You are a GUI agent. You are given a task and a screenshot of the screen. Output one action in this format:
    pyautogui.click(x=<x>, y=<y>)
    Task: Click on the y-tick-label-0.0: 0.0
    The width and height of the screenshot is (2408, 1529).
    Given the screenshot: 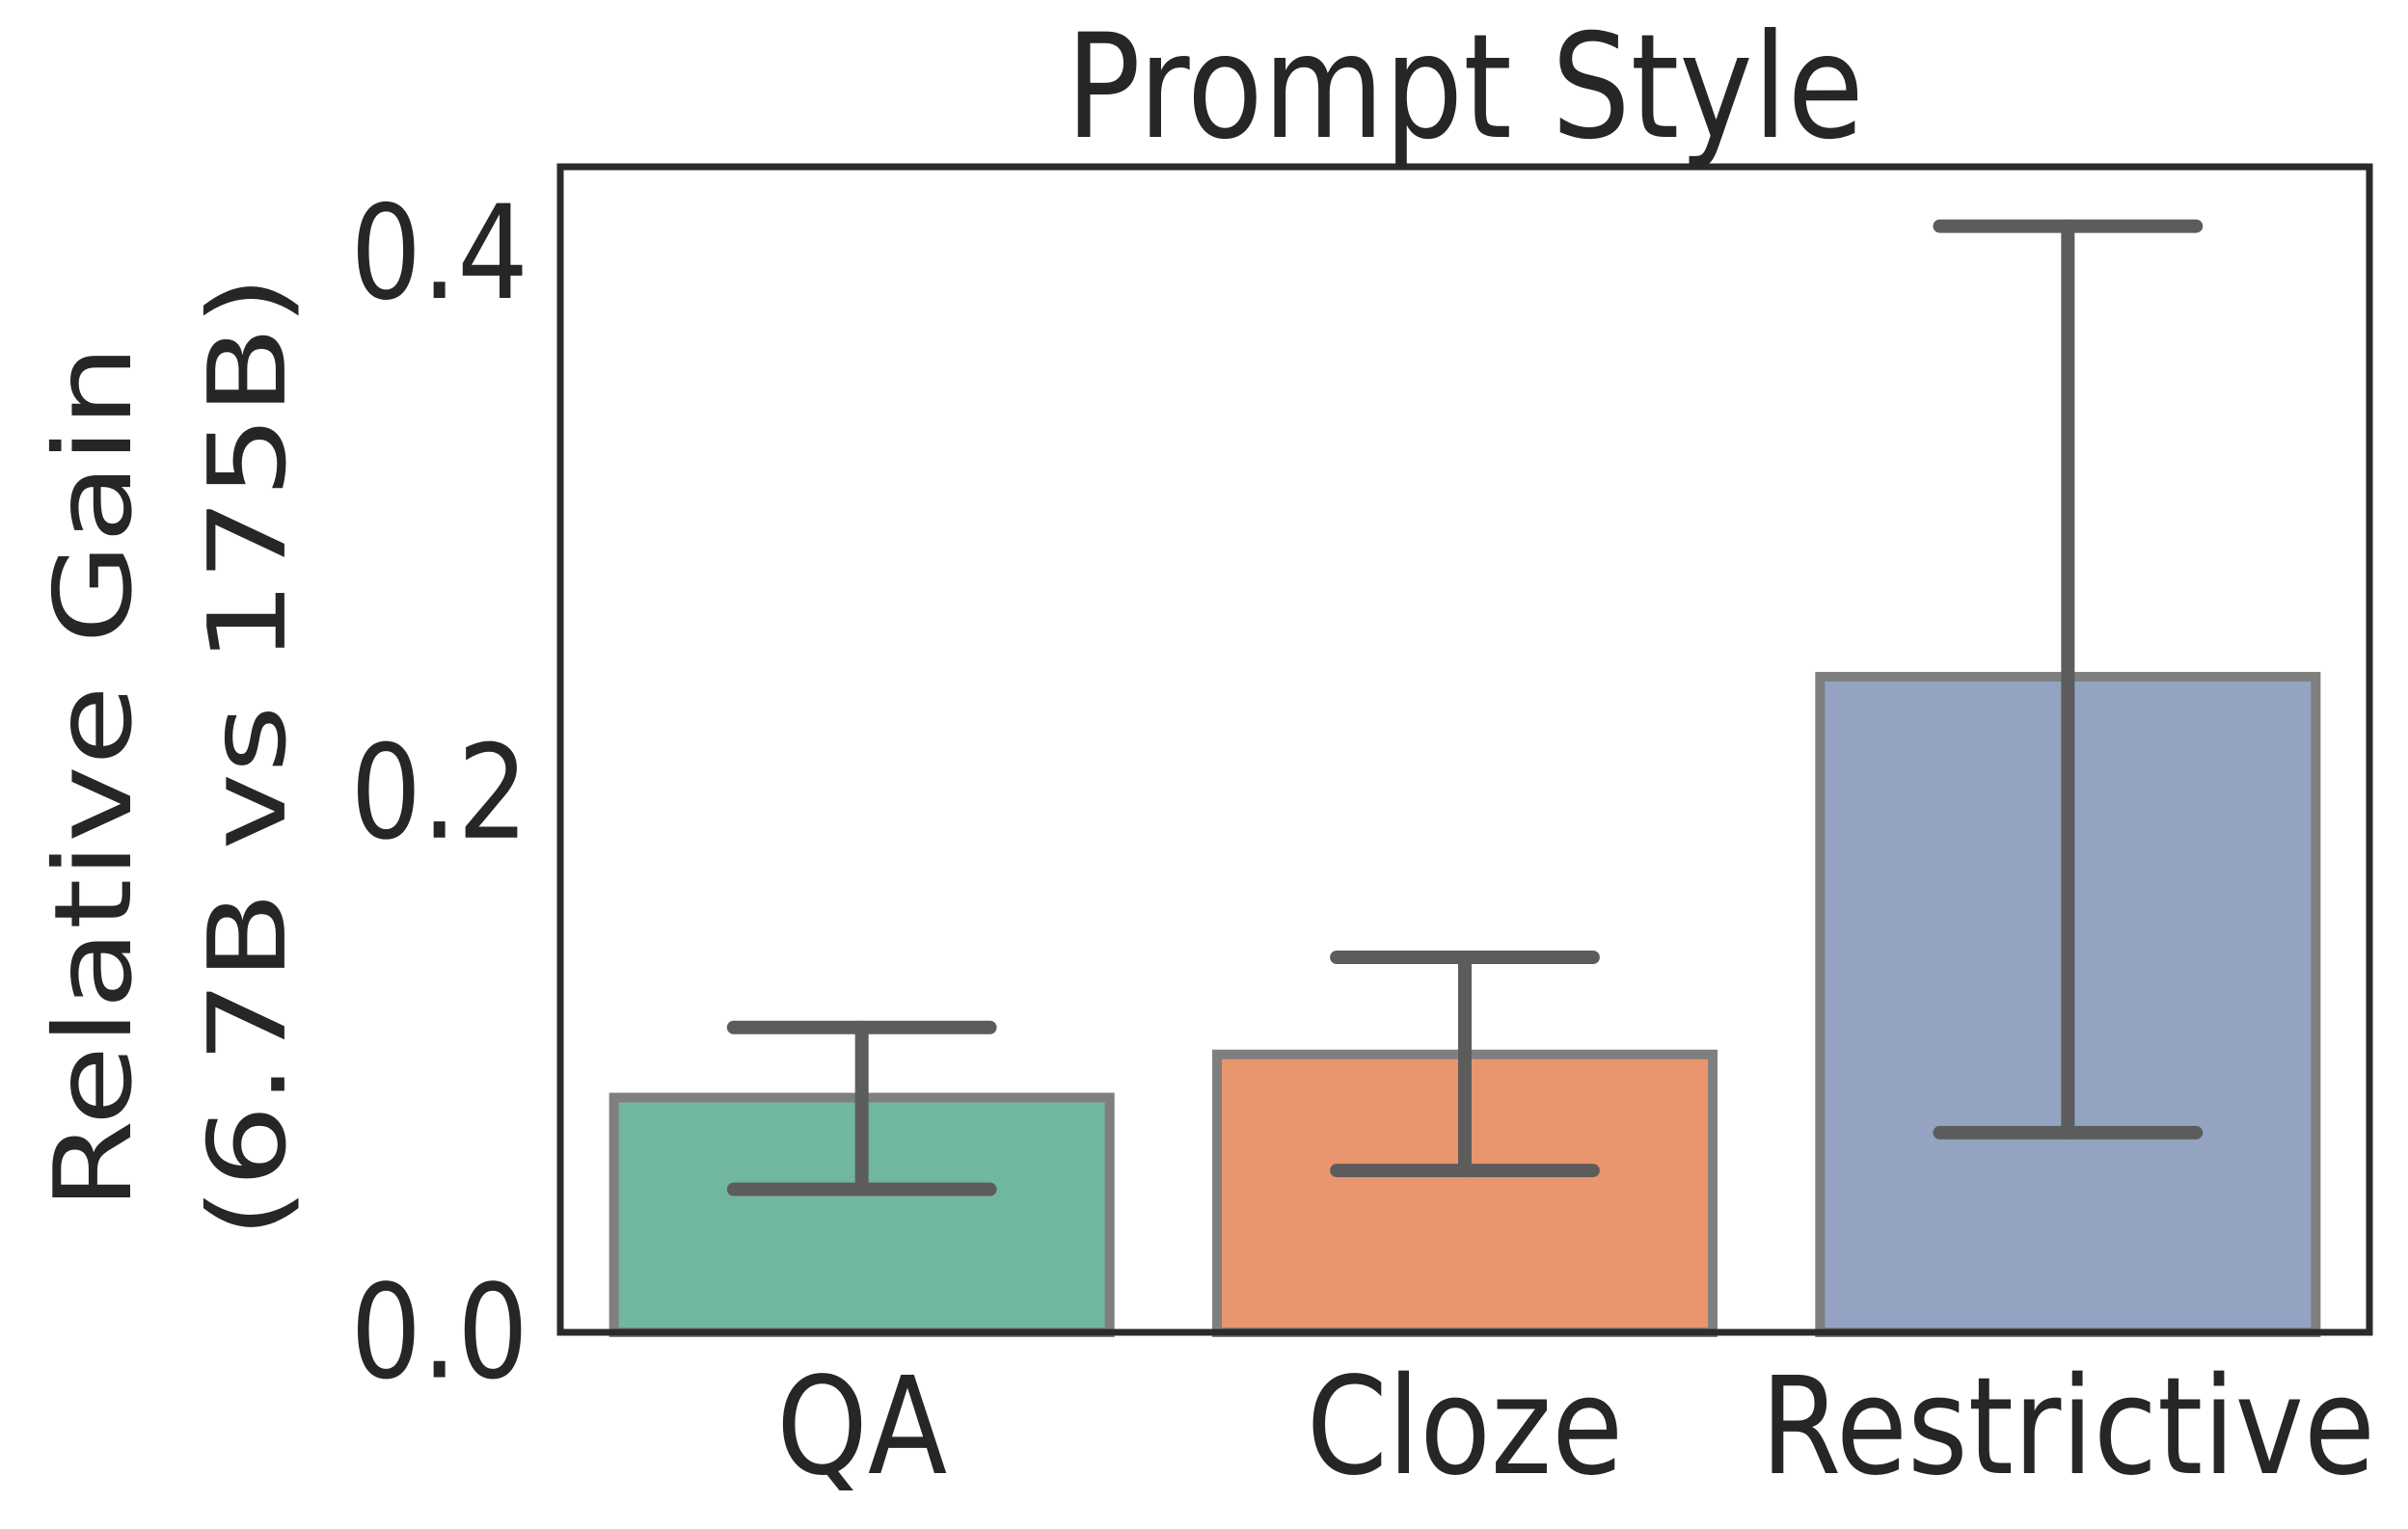 What is the action you would take?
    pyautogui.click(x=439, y=1332)
    